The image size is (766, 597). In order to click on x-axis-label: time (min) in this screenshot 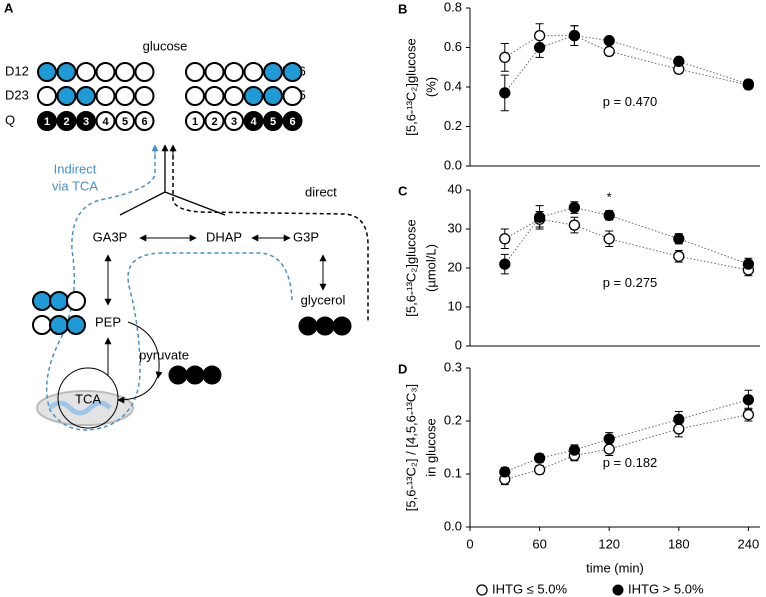, I will do `click(615, 567)`.